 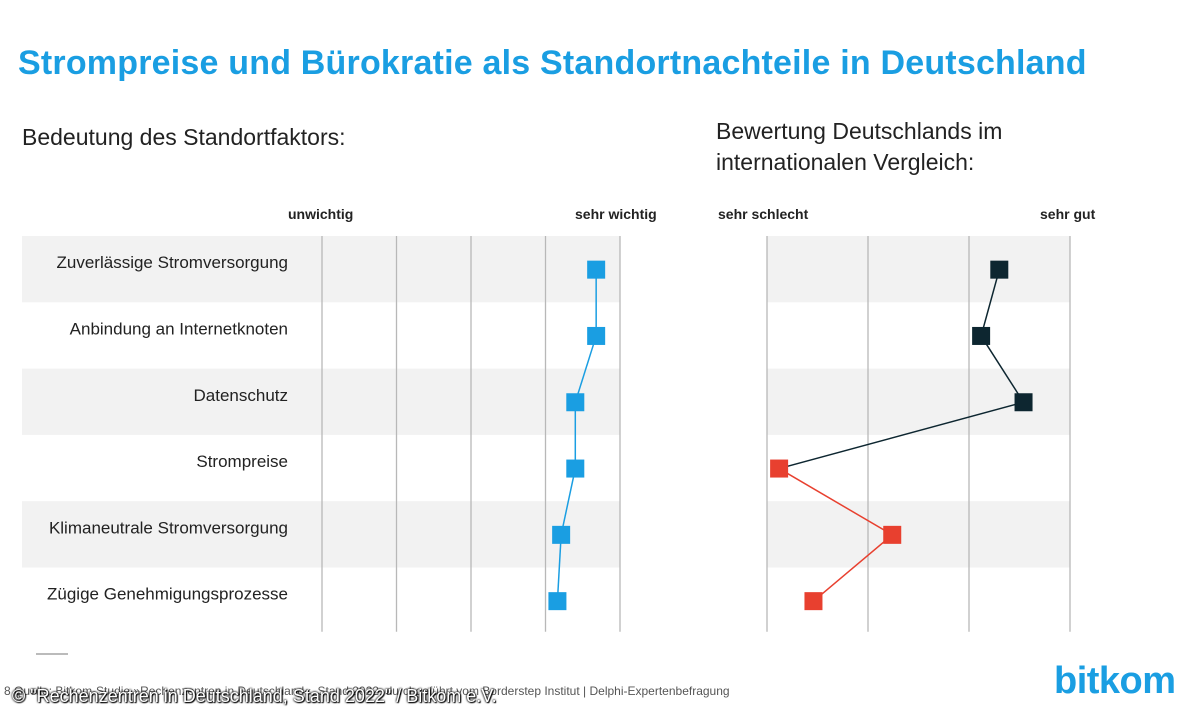 What do you see at coordinates (242, 461) in the screenshot?
I see `category-label: Strompreise` at bounding box center [242, 461].